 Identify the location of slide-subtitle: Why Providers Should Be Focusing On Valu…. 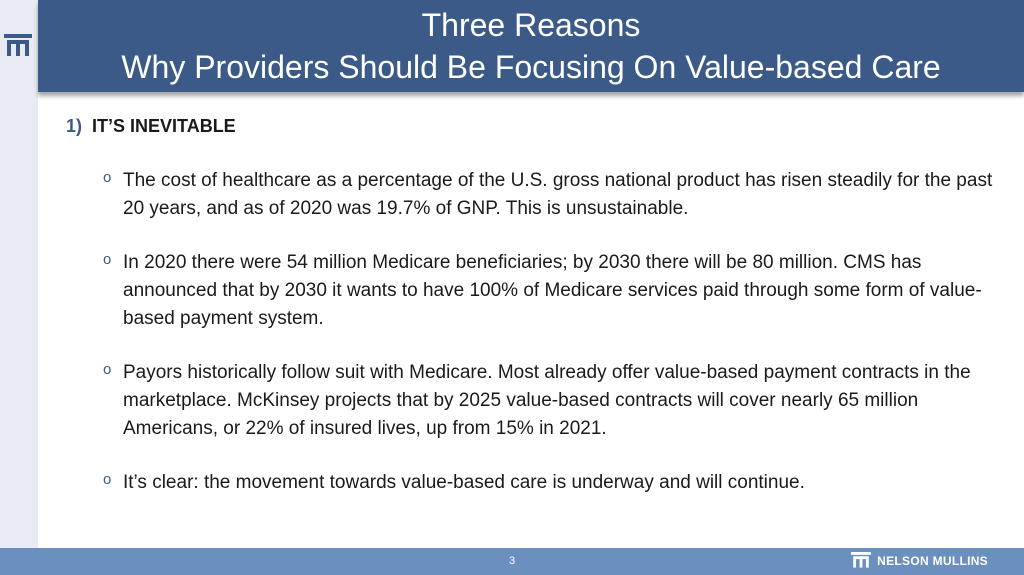
(531, 67).